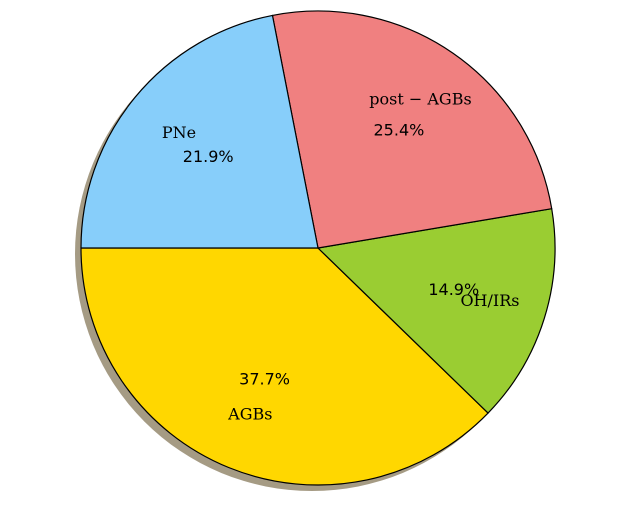 This screenshot has height=506, width=640. What do you see at coordinates (420, 98) in the screenshot?
I see `slice-label: post − AGBs` at bounding box center [420, 98].